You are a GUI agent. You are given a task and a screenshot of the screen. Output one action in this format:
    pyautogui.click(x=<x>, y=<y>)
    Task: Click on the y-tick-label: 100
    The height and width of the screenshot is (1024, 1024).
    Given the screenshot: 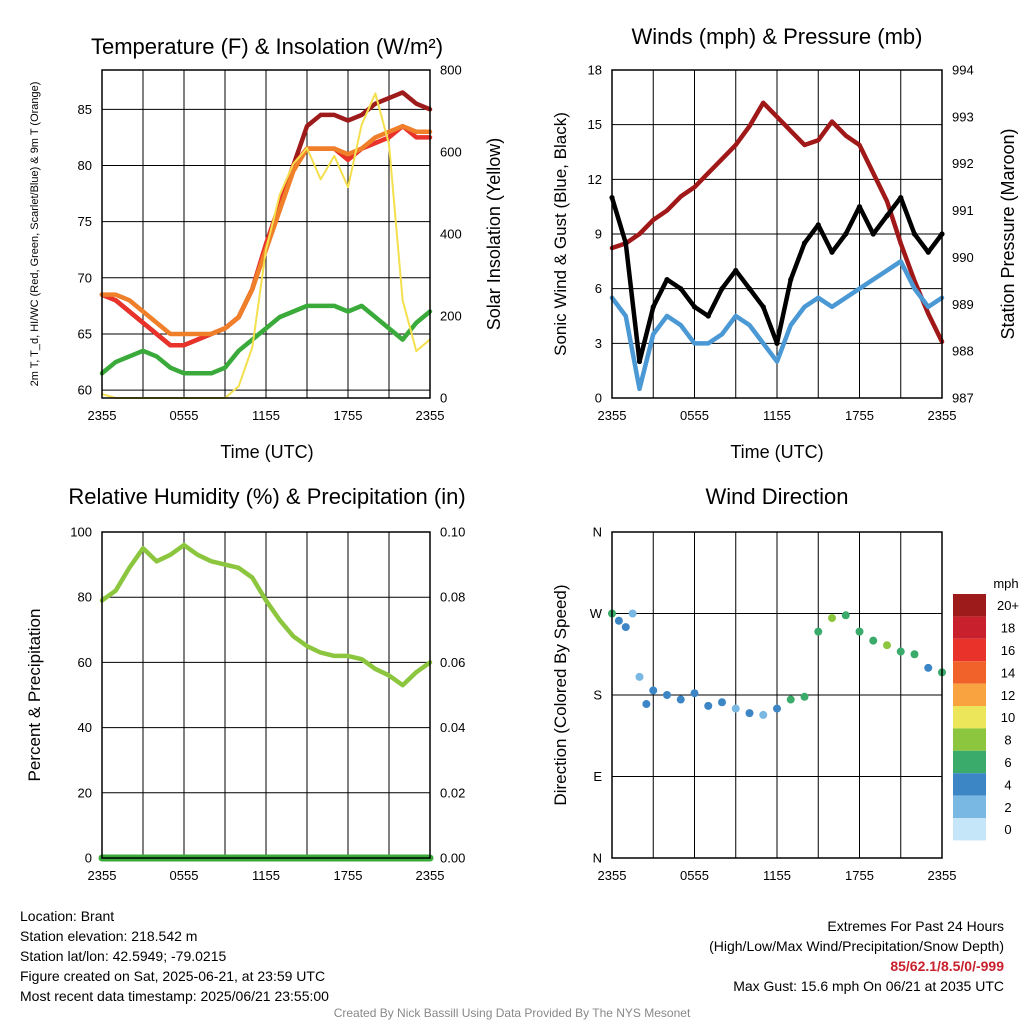 What is the action you would take?
    pyautogui.click(x=81, y=532)
    